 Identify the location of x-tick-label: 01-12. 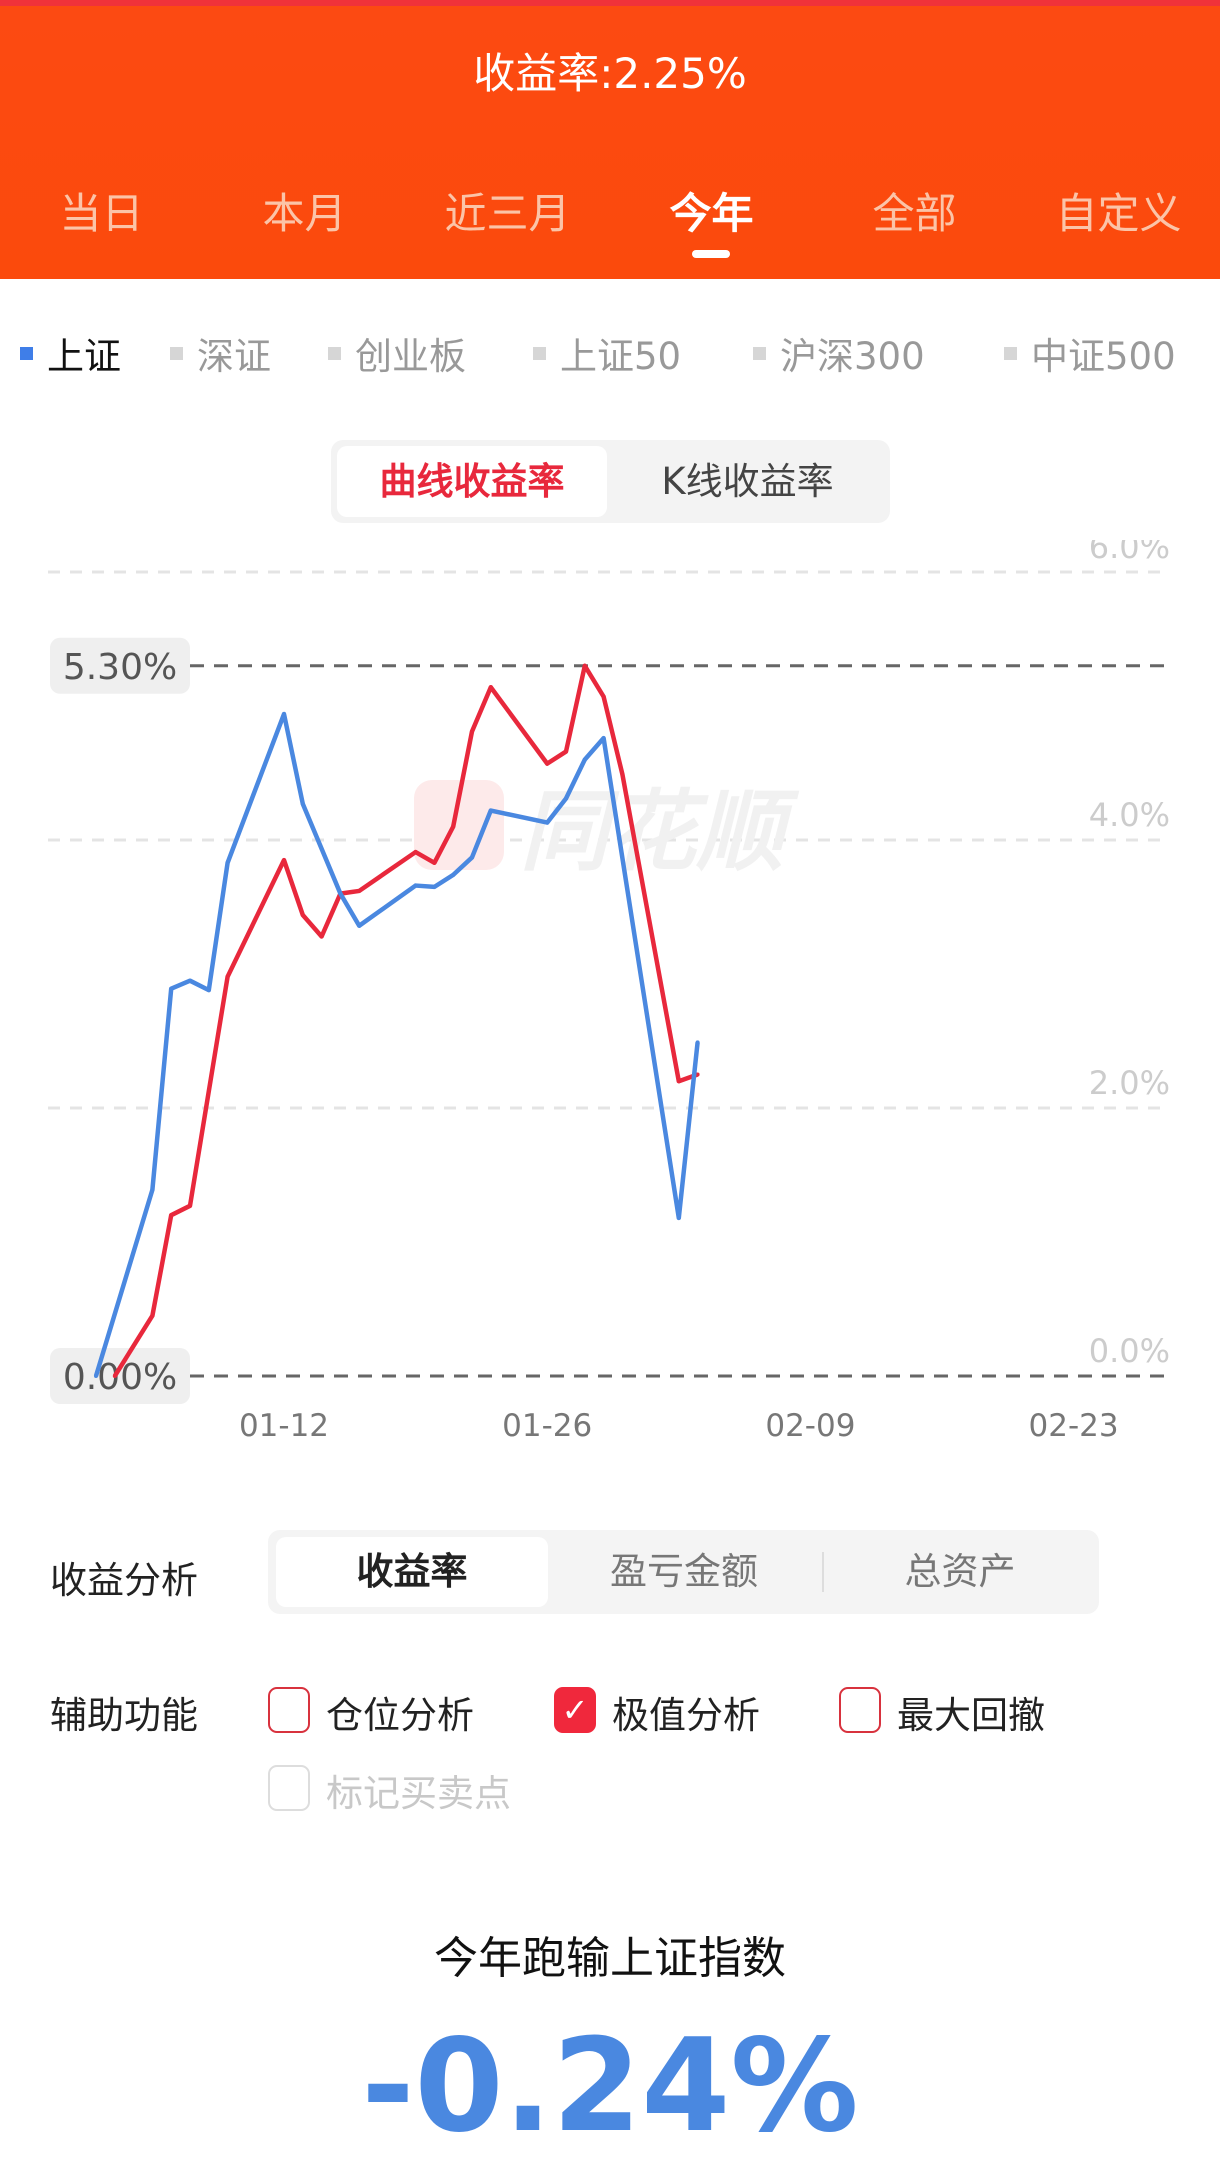
(284, 1424).